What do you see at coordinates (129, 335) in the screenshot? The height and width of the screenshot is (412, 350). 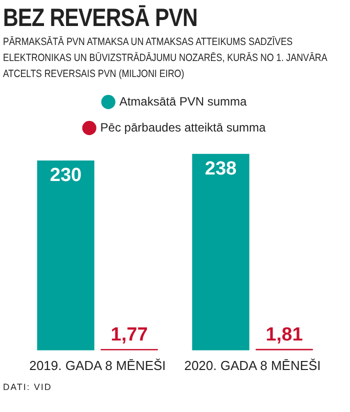 I see `data-label: 1,77` at bounding box center [129, 335].